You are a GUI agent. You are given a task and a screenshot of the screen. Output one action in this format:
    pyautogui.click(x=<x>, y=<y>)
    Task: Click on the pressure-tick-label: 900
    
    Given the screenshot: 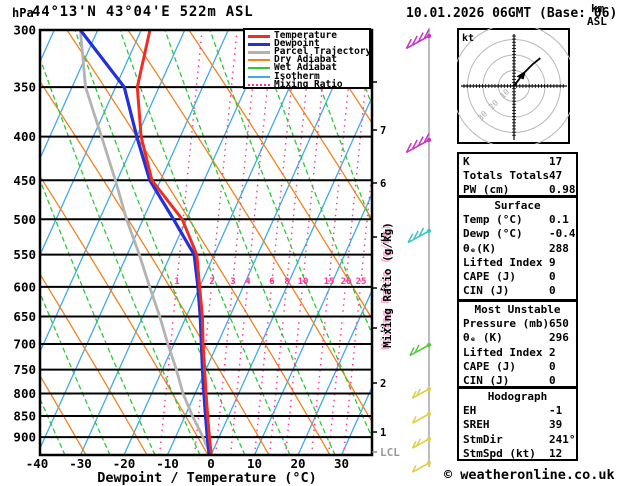 What is the action you would take?
    pyautogui.click(x=24, y=437)
    